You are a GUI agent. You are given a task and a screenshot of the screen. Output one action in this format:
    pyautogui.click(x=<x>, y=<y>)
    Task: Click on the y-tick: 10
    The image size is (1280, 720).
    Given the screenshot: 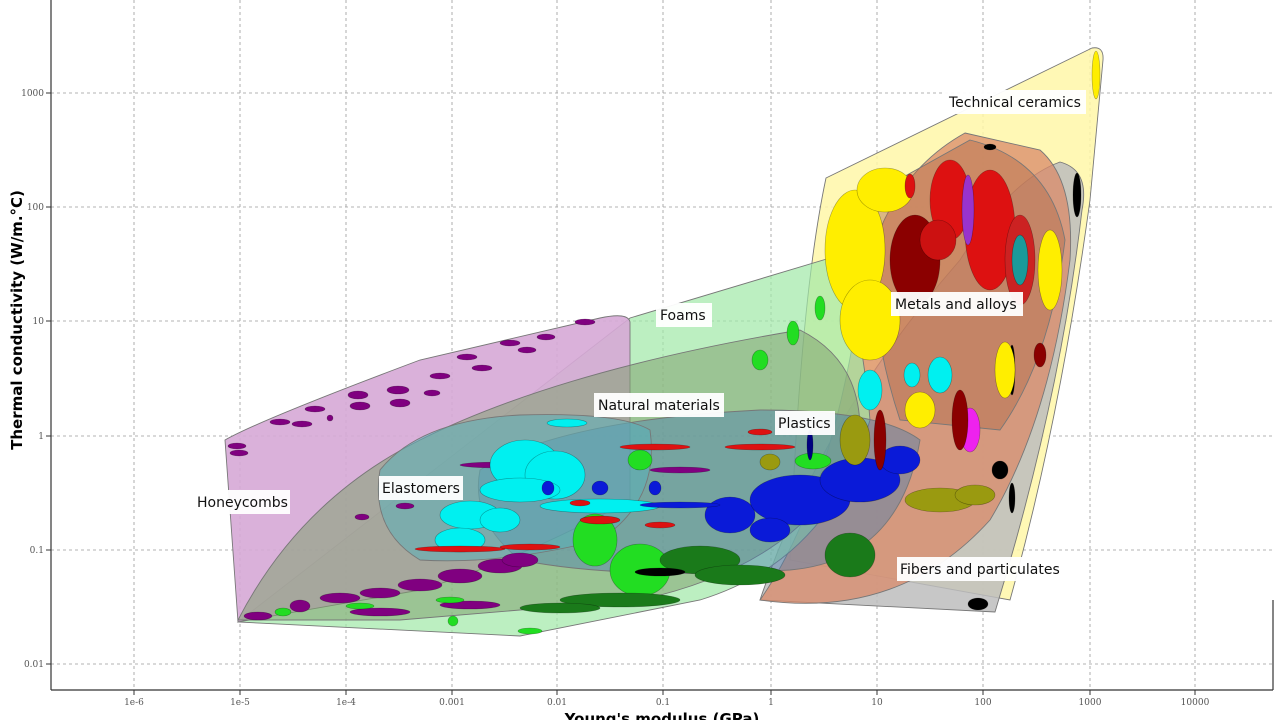 What is the action you would take?
    pyautogui.click(x=39, y=322)
    